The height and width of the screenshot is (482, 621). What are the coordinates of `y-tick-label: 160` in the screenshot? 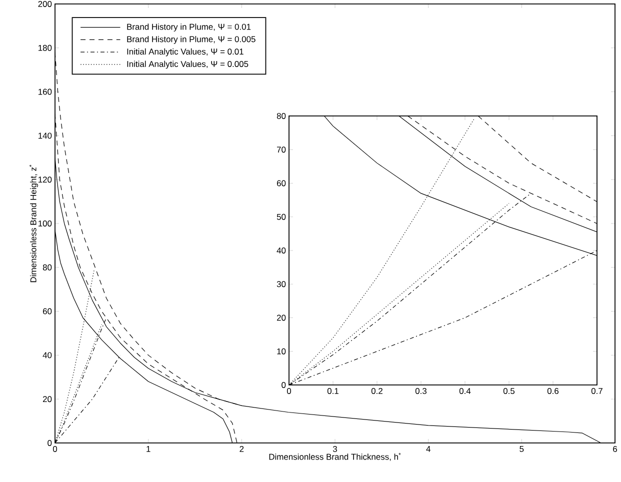 It's located at (45, 91).